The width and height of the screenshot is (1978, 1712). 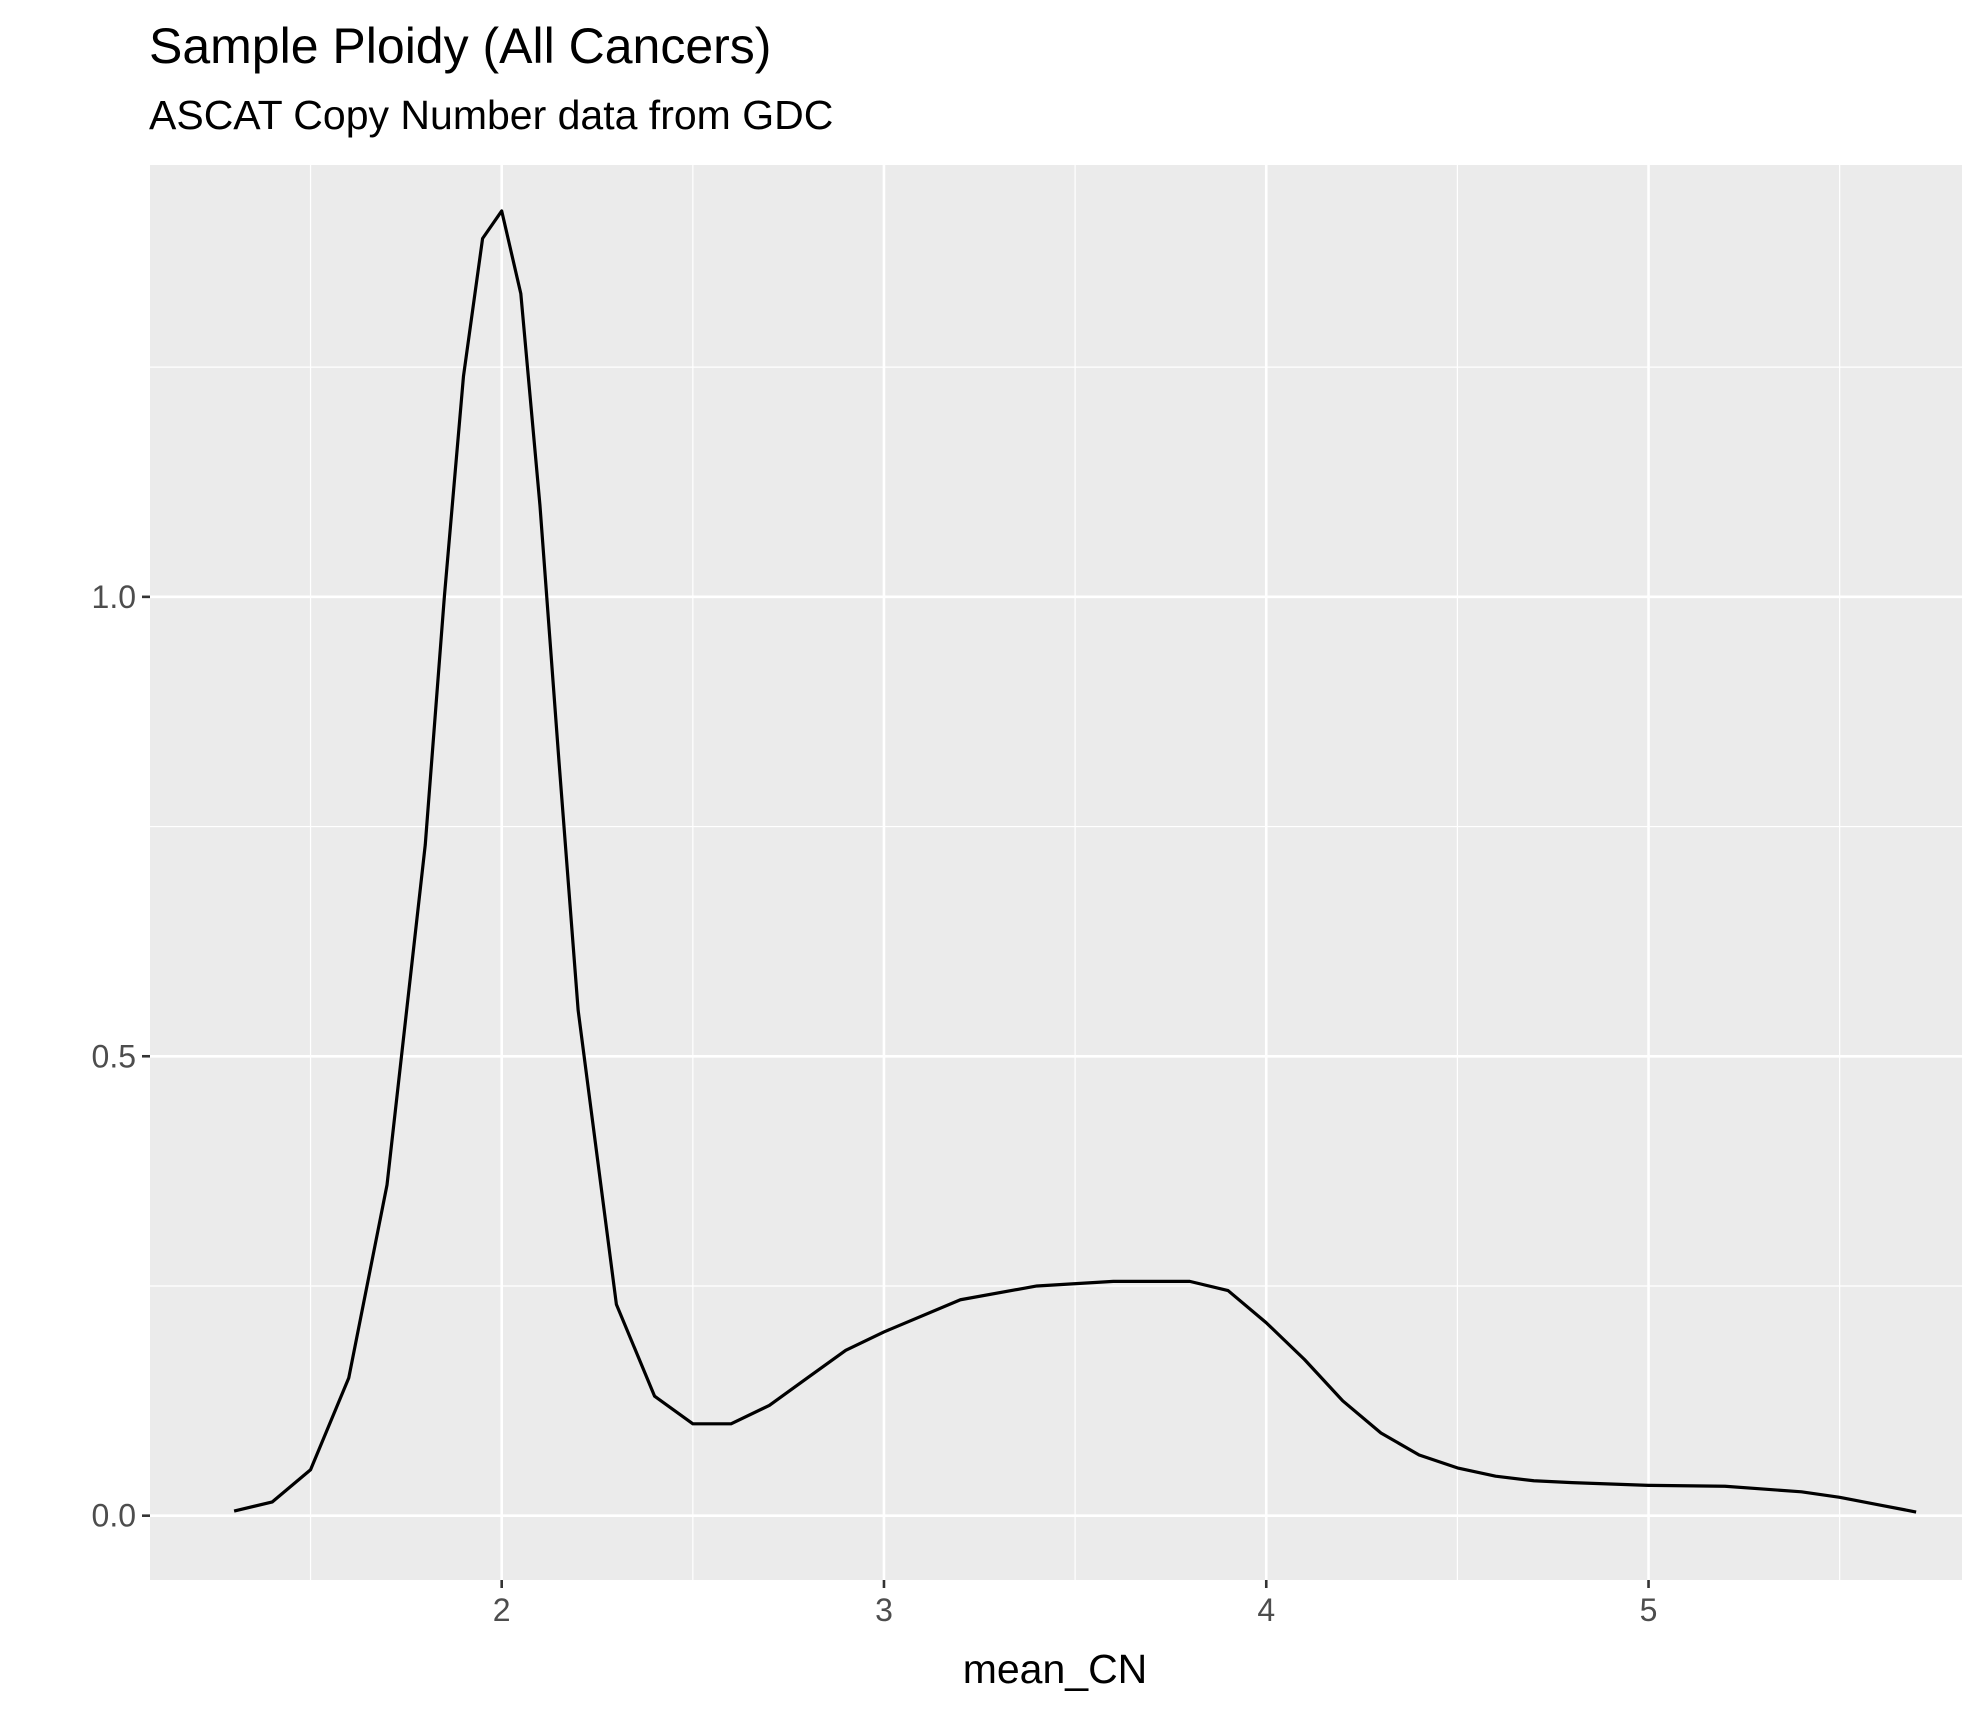 I want to click on chart-title: Sample Ploidy (All Cancers), so click(x=460, y=46).